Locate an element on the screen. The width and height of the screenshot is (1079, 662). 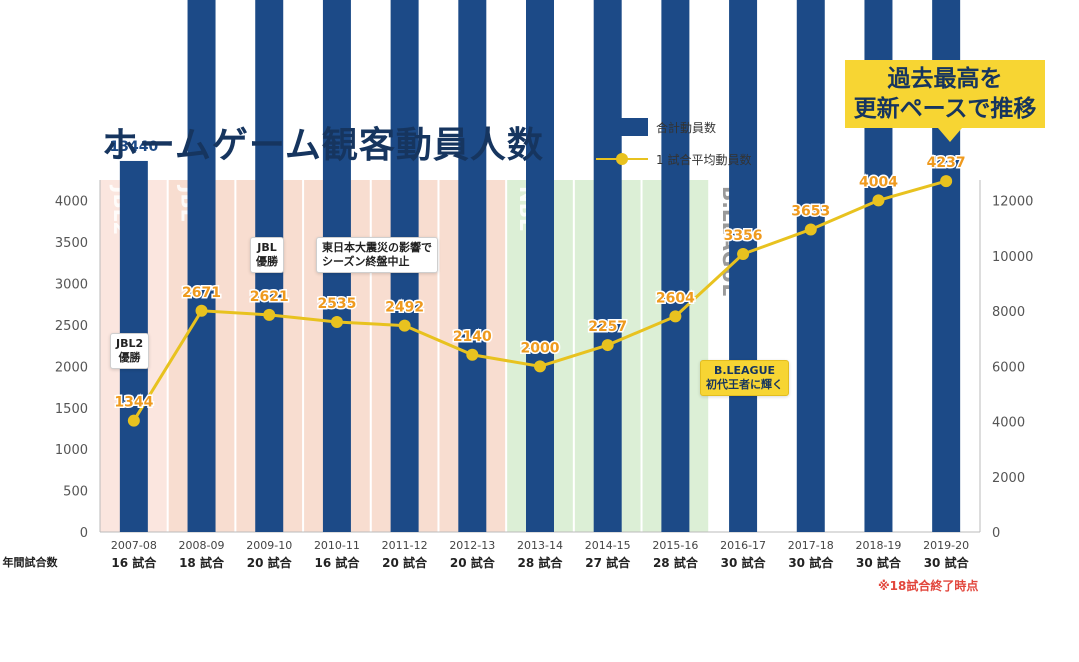
average-value-label: 3653 is located at coordinates (810, 211).